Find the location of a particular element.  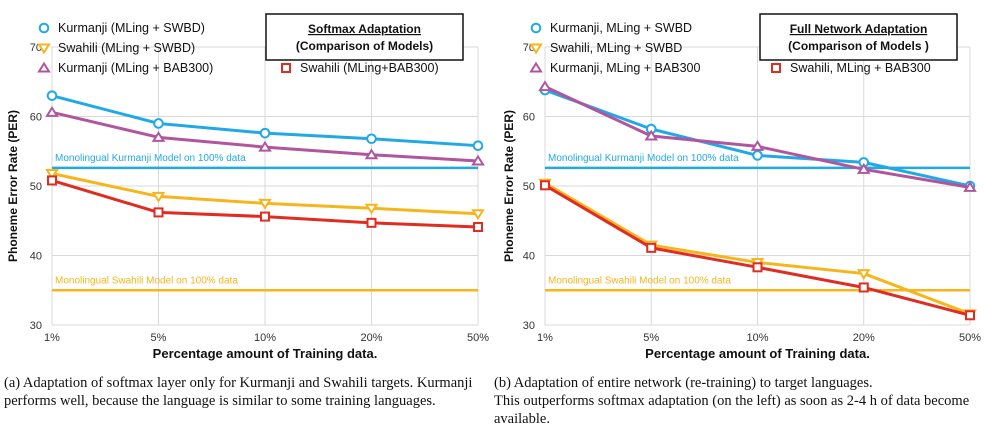

legend-entry: Kurmanji (MLing + SWBD) is located at coordinates (131, 28).